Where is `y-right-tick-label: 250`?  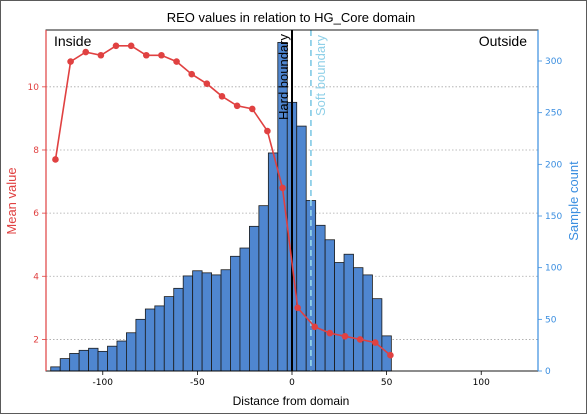
y-right-tick-label: 250 is located at coordinates (553, 114).